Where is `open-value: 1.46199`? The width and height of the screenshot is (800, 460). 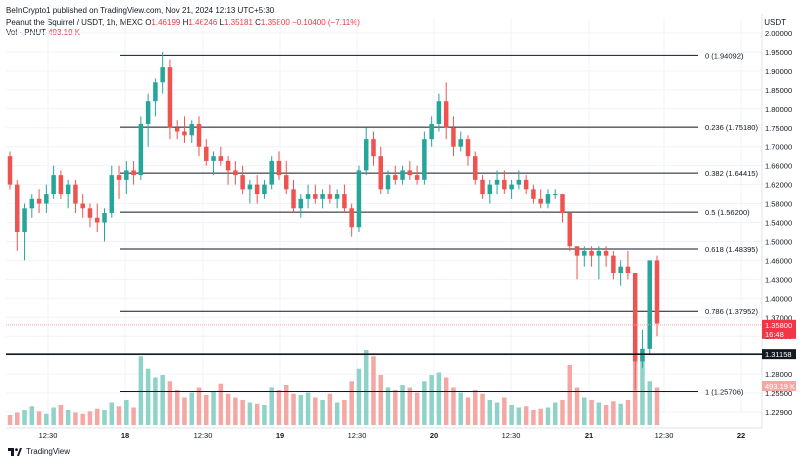
open-value: 1.46199 is located at coordinates (166, 22).